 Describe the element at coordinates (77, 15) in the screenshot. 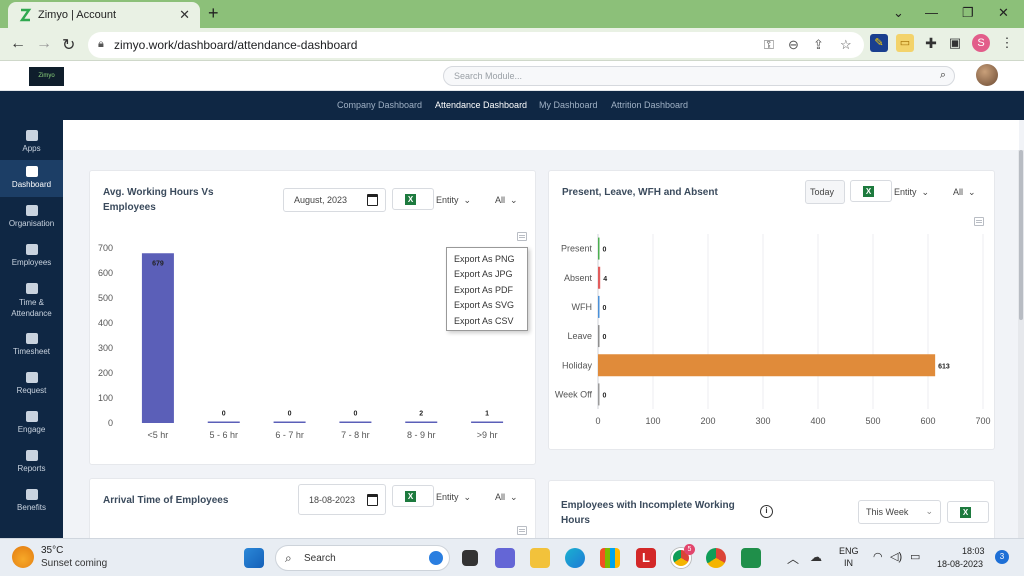

I see `tab-title: Zimyo | Account` at that location.